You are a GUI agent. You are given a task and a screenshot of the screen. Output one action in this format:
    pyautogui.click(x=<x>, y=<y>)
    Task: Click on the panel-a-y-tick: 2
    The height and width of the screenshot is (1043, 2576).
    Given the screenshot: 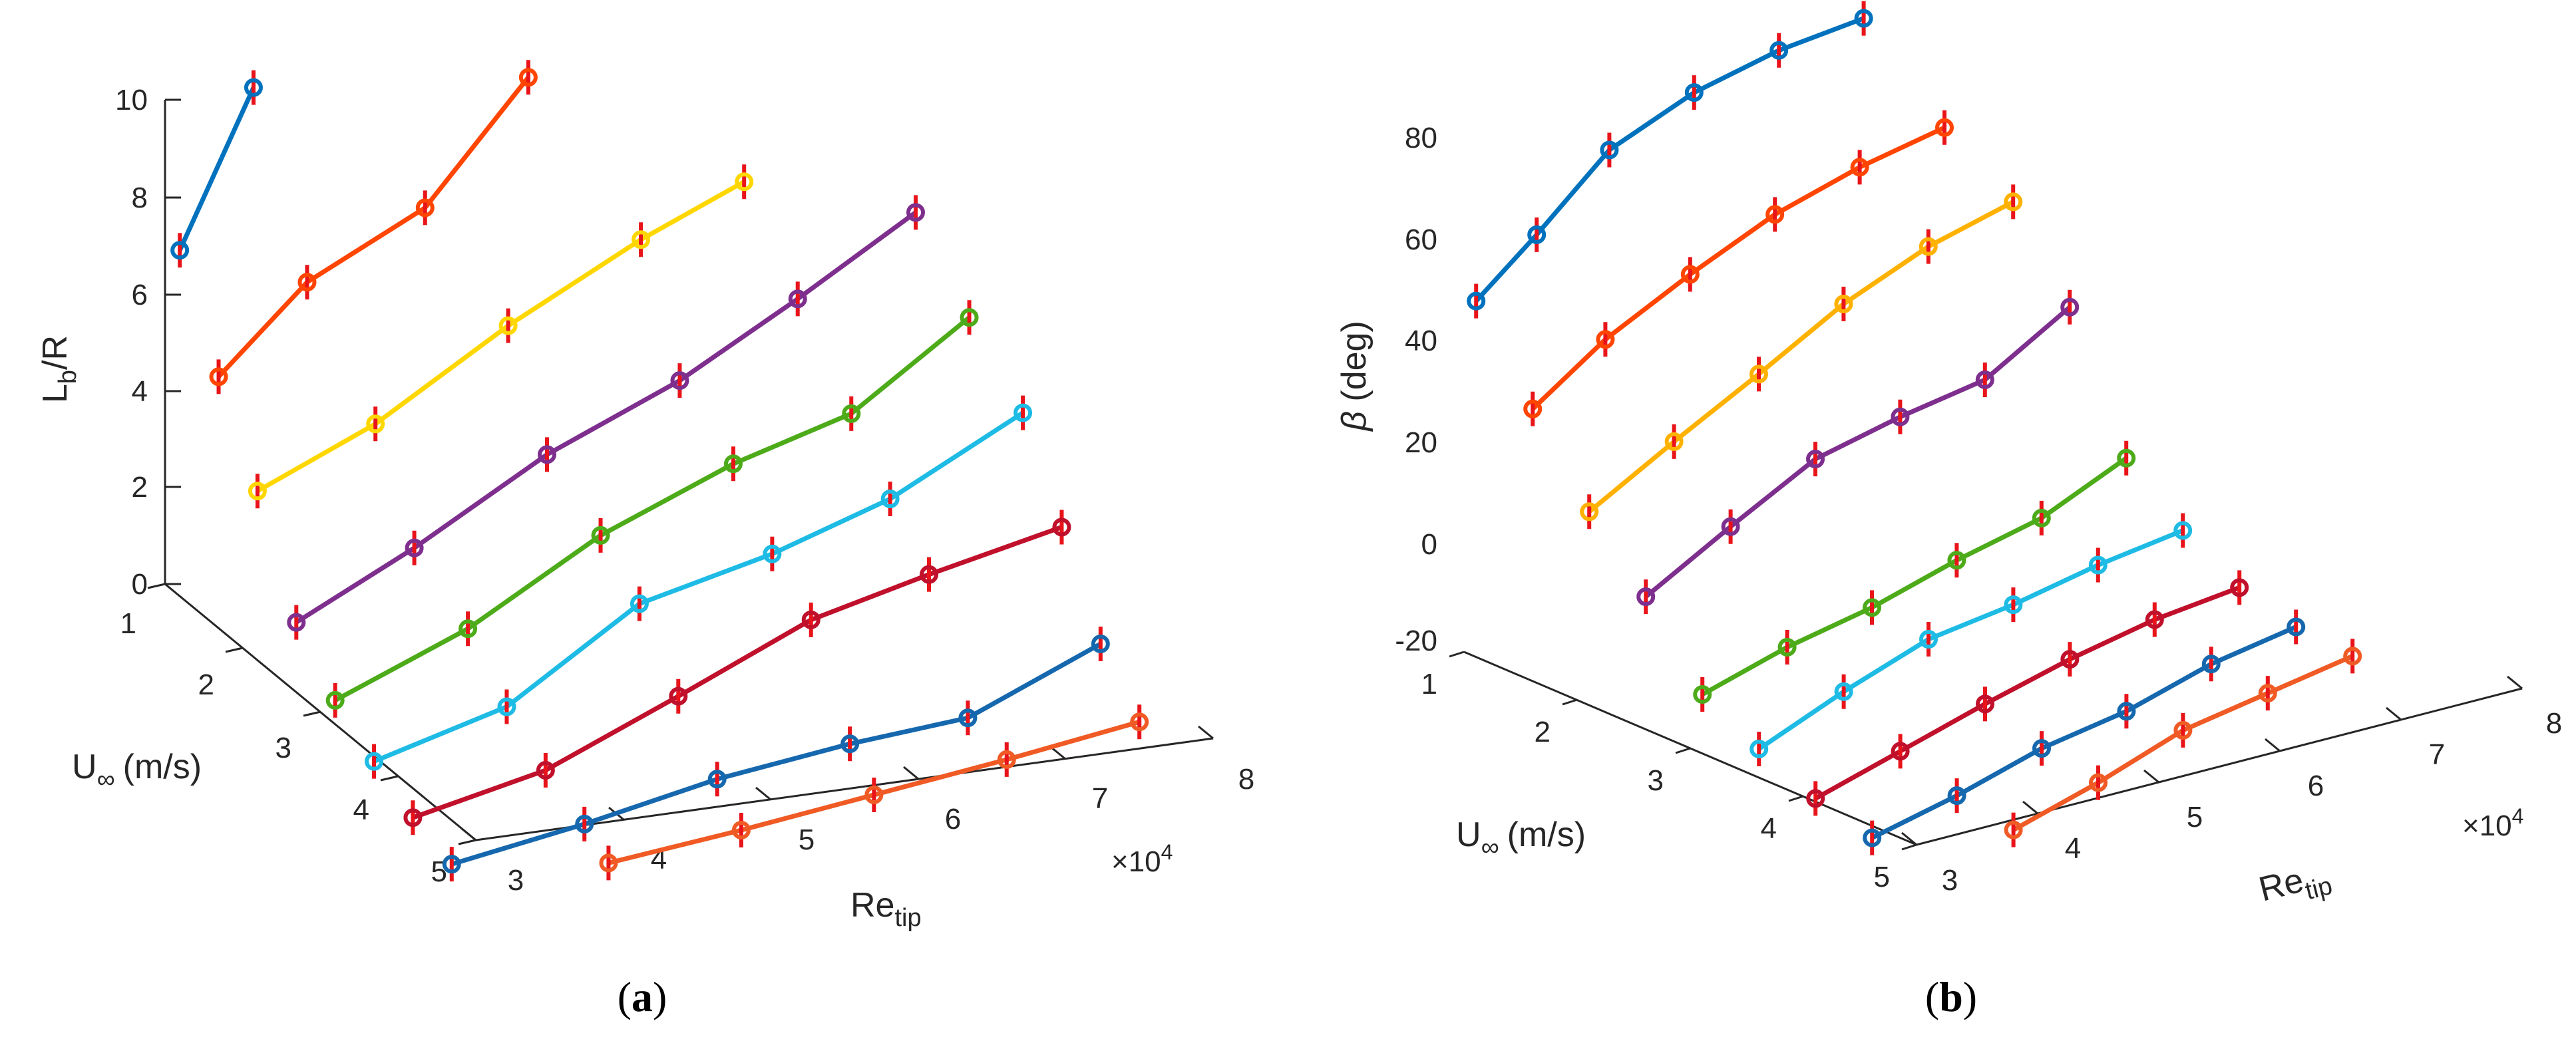 What is the action you would take?
    pyautogui.click(x=206, y=685)
    